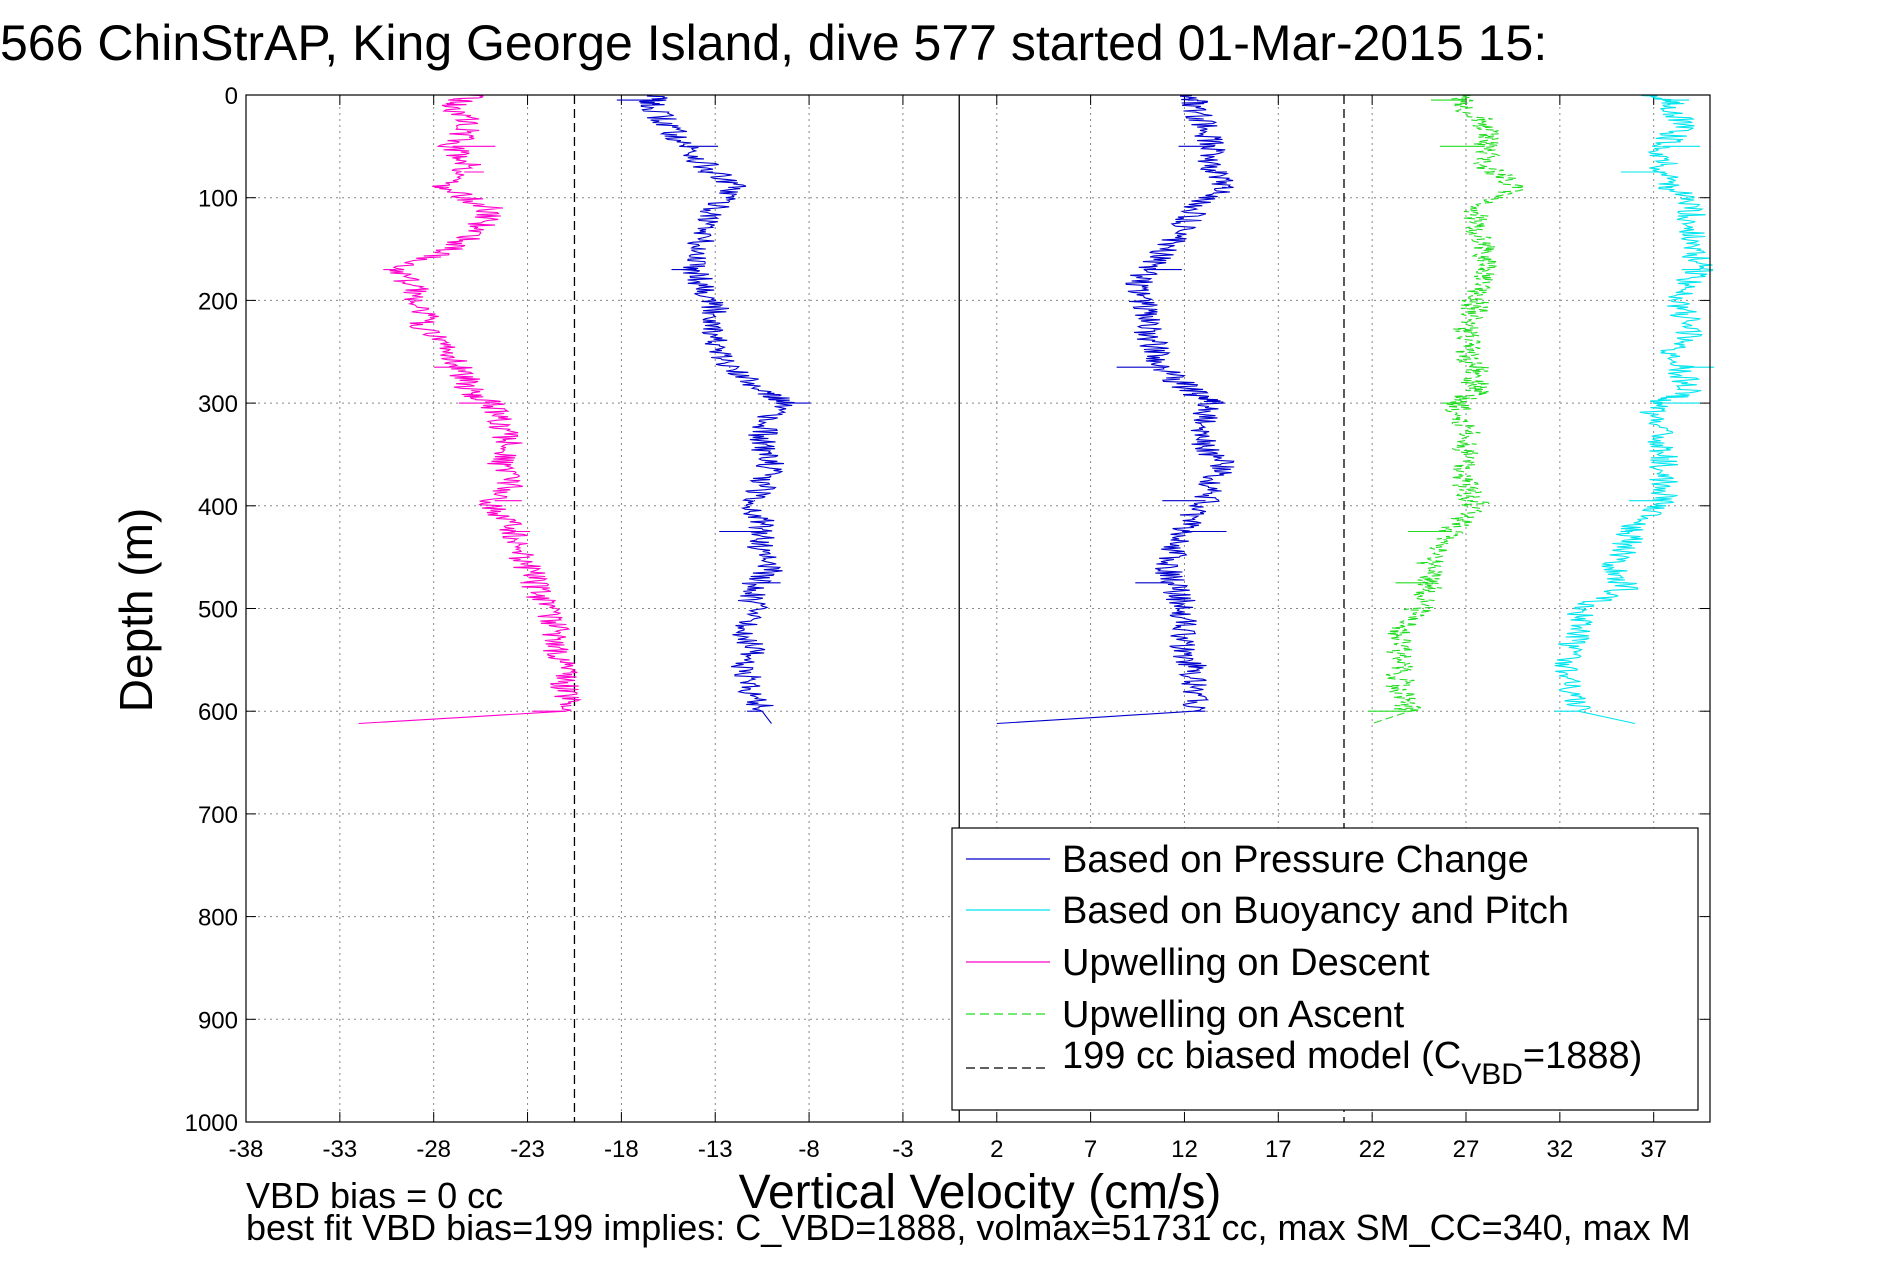 The height and width of the screenshot is (1262, 1891). What do you see at coordinates (1372, 1149) in the screenshot?
I see `x-tick-label: 22` at bounding box center [1372, 1149].